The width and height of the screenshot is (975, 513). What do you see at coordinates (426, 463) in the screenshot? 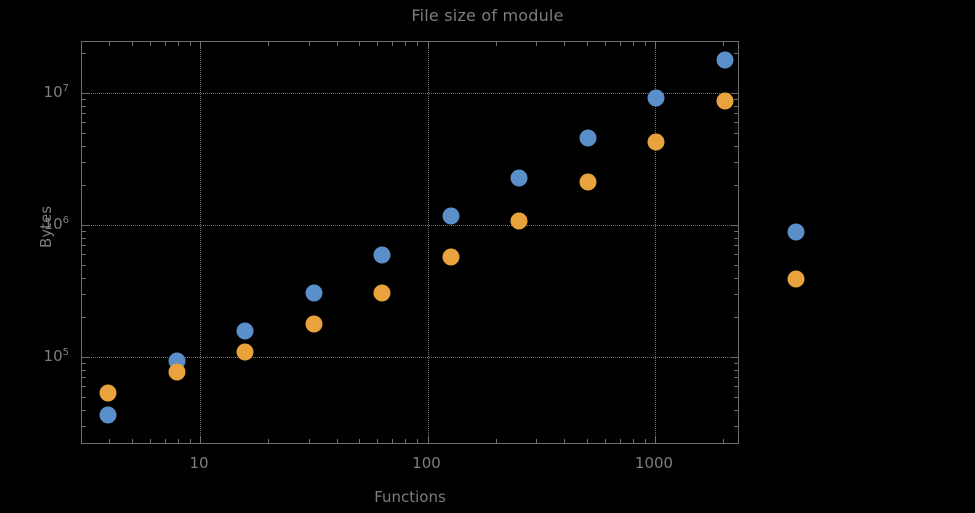
I see `x-tick-label: 100` at bounding box center [426, 463].